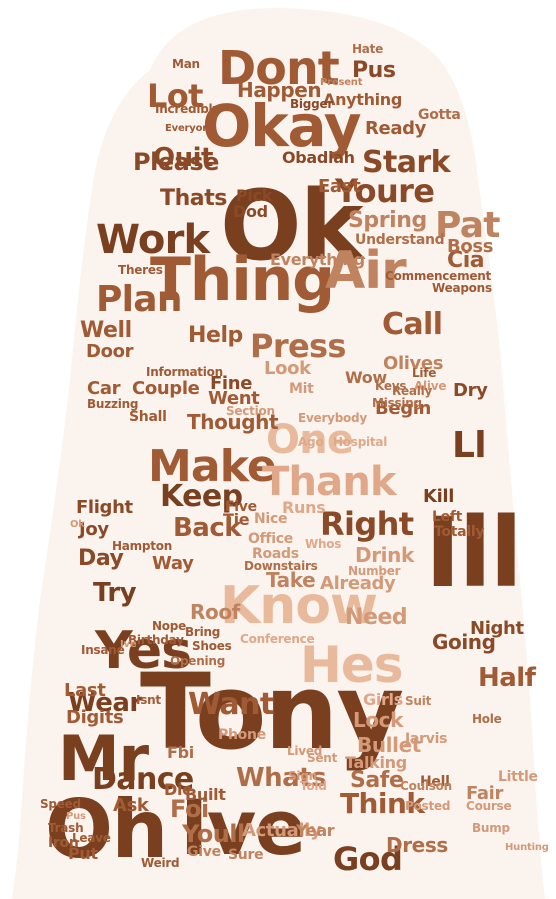  I want to click on word: Ll, so click(469, 445).